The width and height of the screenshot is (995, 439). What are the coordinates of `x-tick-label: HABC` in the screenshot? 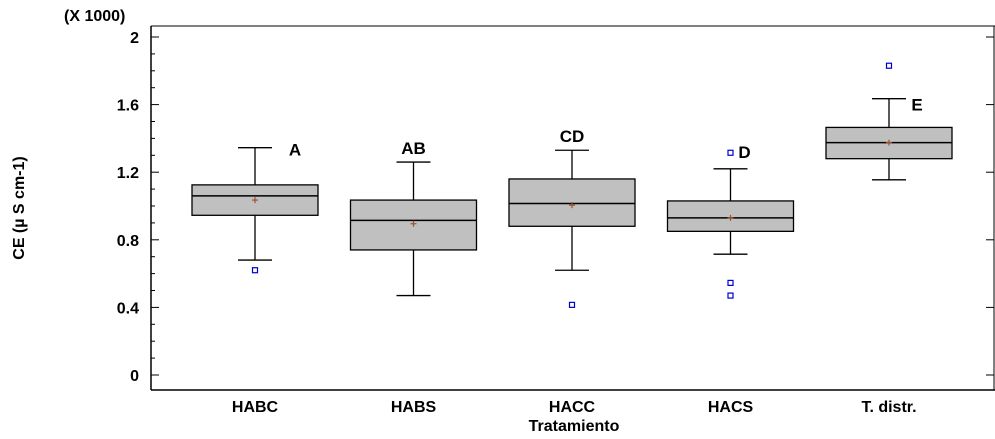 It's located at (255, 407).